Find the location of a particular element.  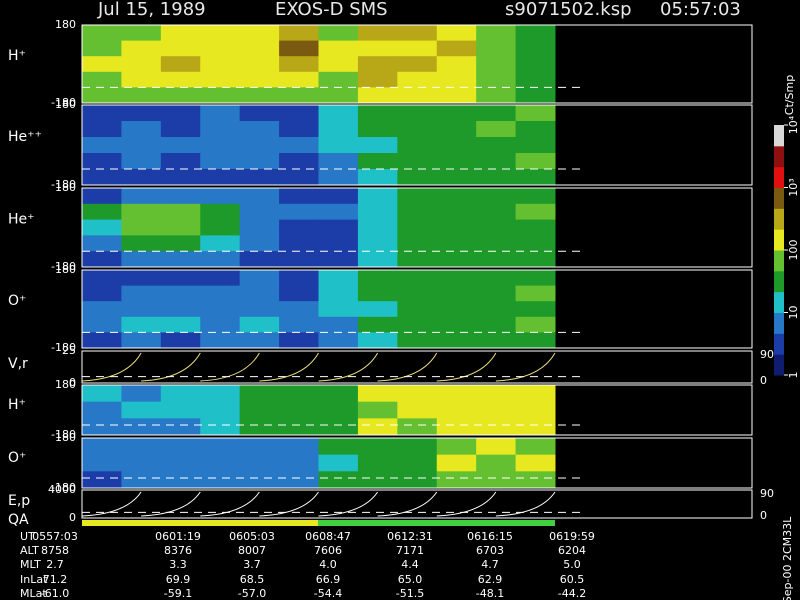

time: 05:57:03 is located at coordinates (700, 10).